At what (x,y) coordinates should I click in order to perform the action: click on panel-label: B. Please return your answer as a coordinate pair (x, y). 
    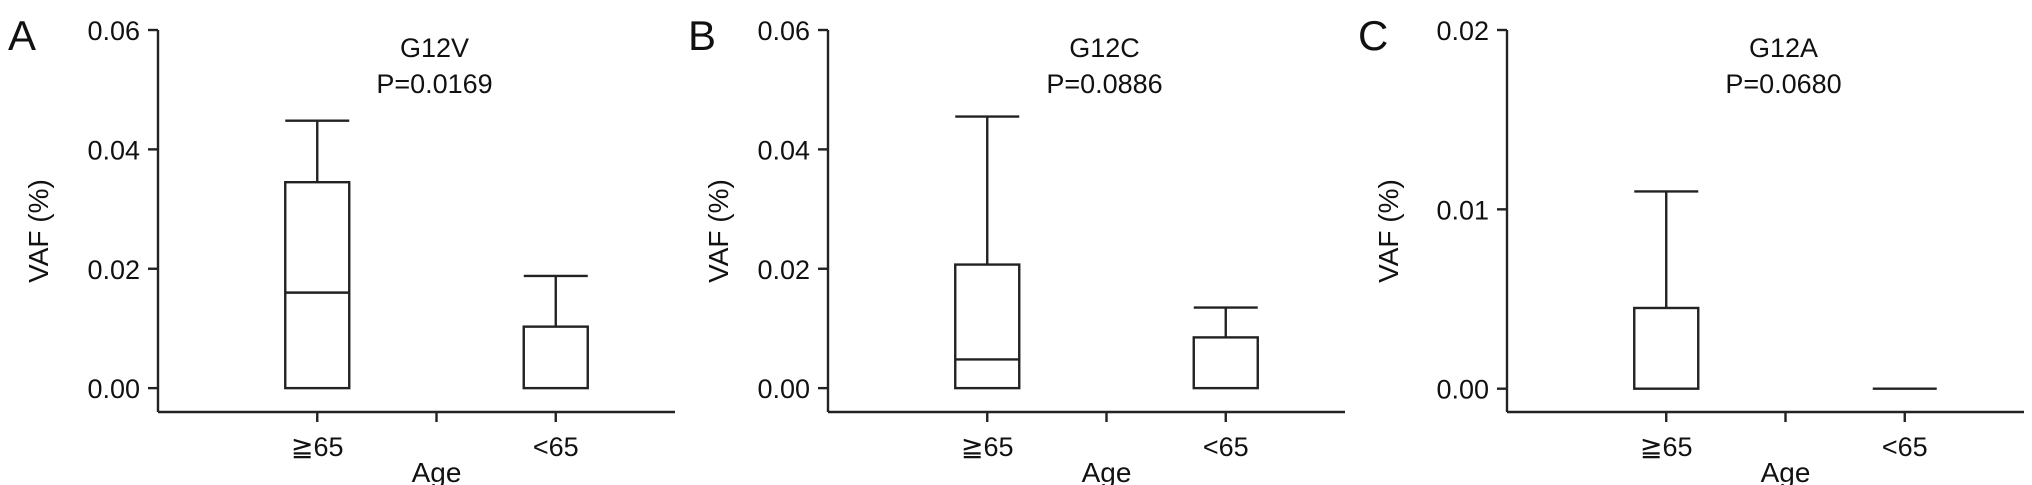
    Looking at the image, I should click on (702, 35).